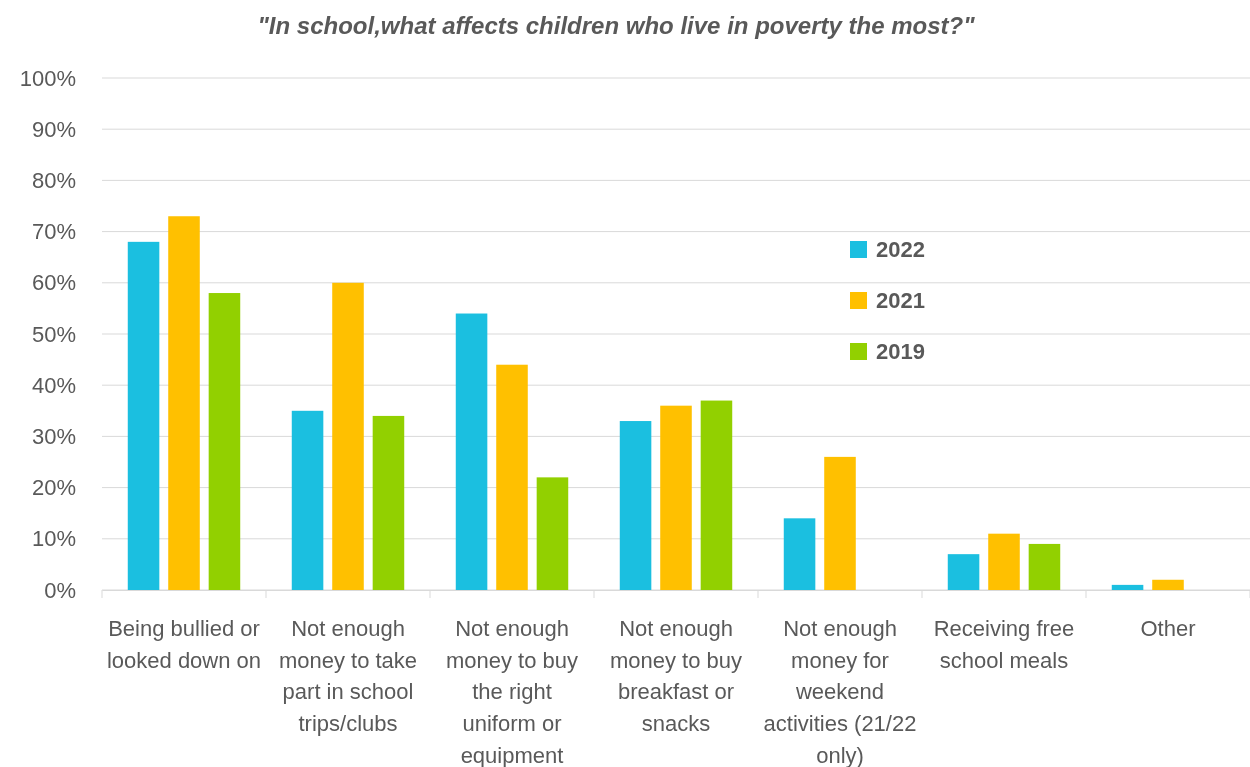 This screenshot has height=767, width=1250. I want to click on x-tick-label: Not enough money to buy the right uniform or equipment, so click(512, 691).